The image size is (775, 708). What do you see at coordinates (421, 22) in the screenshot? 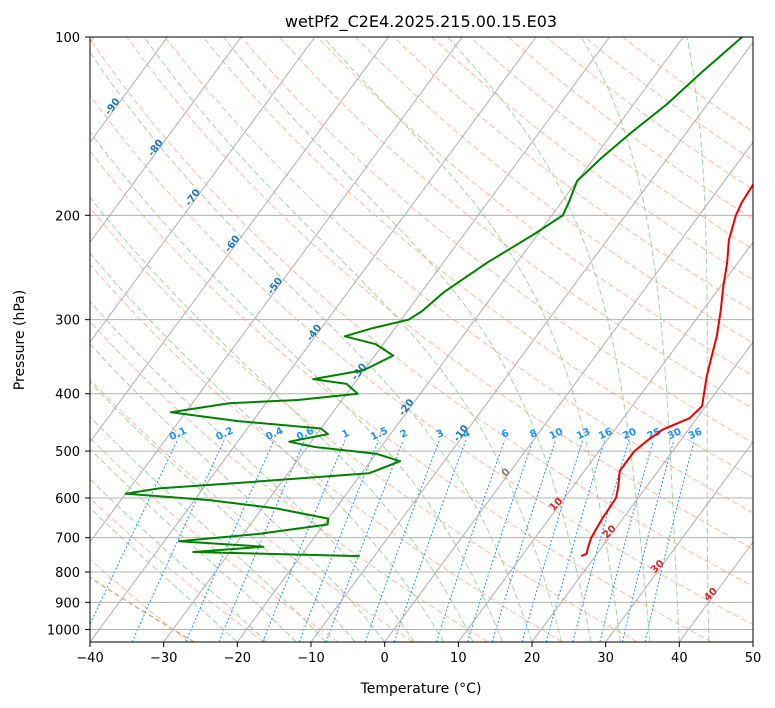
I see `chart-title: wetPf2_C2E4.2025.215.00.15.E03` at bounding box center [421, 22].